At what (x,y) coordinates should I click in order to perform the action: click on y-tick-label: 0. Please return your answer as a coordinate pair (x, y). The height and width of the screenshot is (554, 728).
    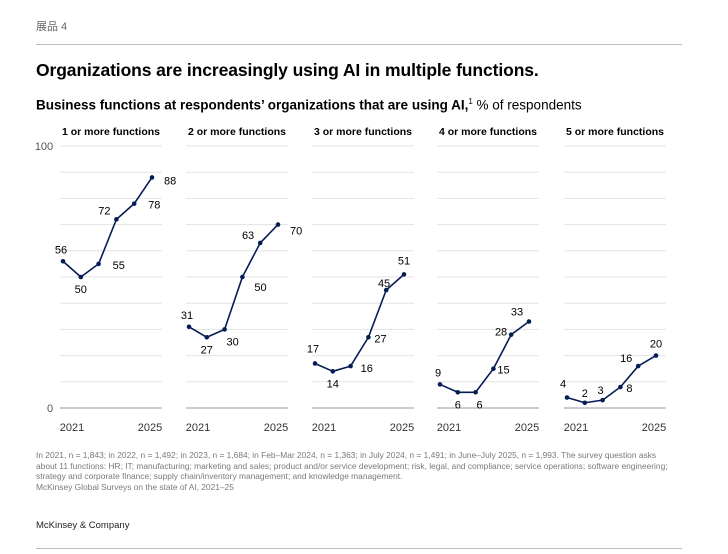
    Looking at the image, I should click on (50, 409).